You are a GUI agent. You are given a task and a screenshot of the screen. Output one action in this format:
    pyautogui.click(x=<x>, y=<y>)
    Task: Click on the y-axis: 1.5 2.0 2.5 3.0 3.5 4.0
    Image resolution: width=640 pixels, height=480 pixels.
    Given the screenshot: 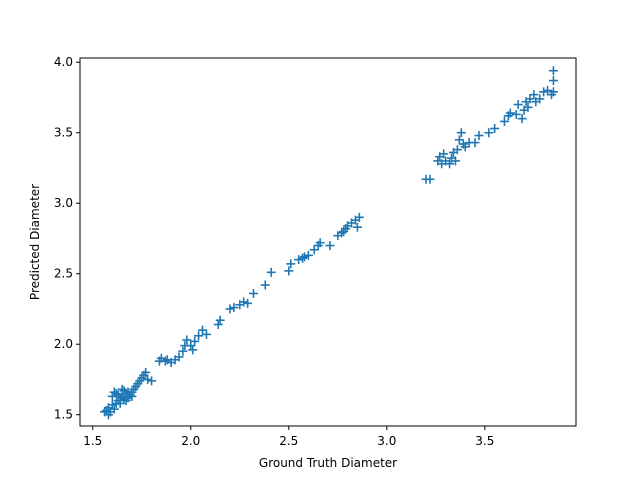 What is the action you would take?
    pyautogui.click(x=67, y=238)
    